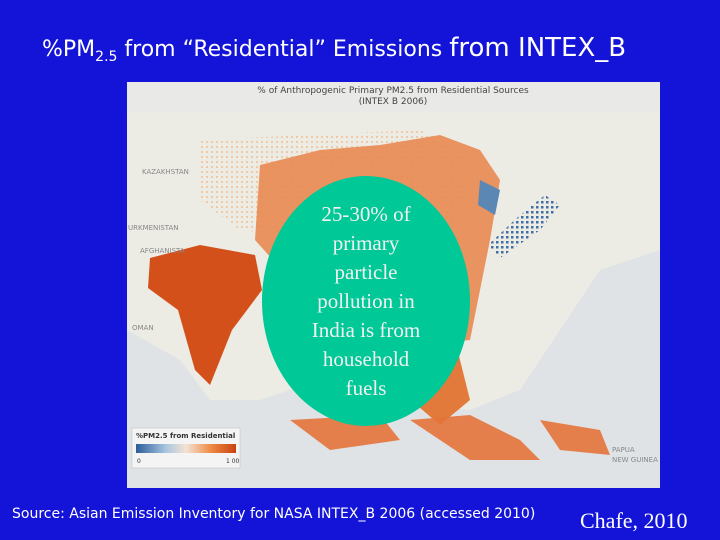 The image size is (720, 540). I want to click on japan-emissions, so click(524, 226).